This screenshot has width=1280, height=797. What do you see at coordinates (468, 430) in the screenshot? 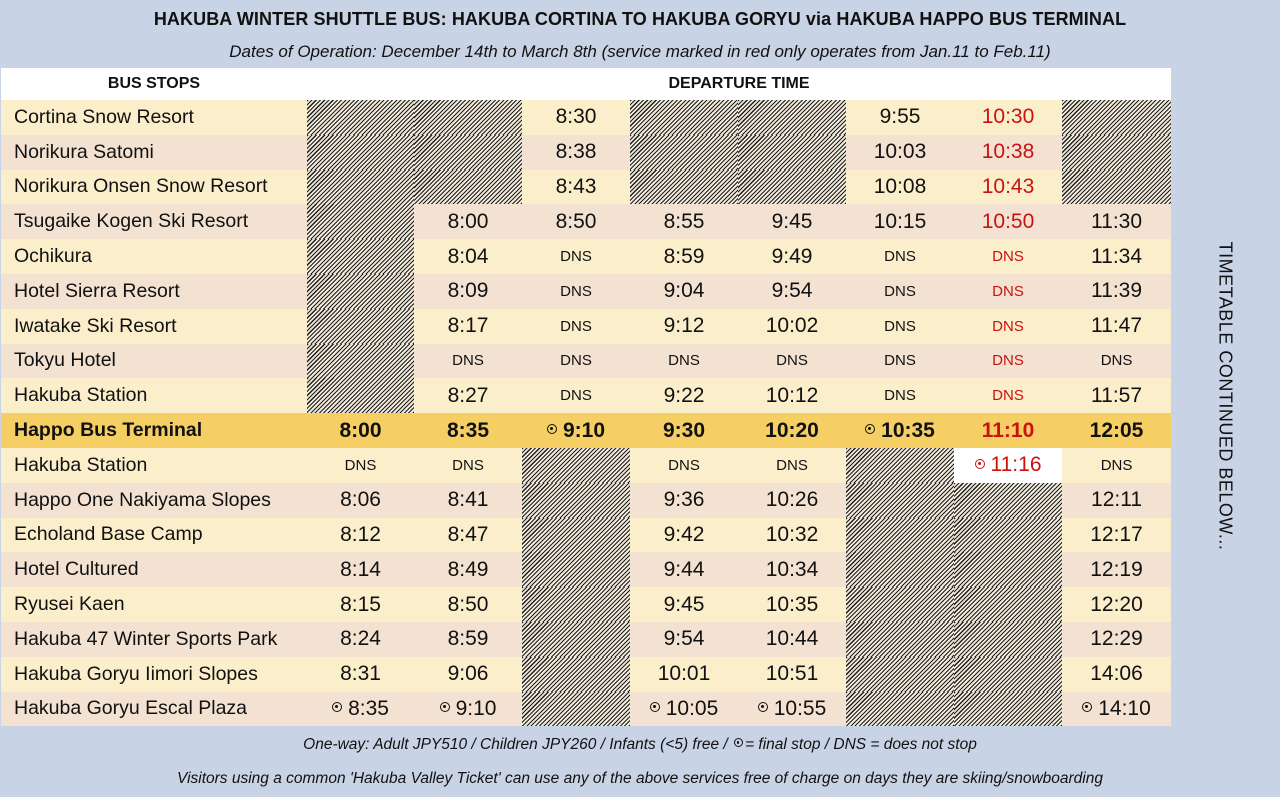
I see `departure-time: 8:35` at bounding box center [468, 430].